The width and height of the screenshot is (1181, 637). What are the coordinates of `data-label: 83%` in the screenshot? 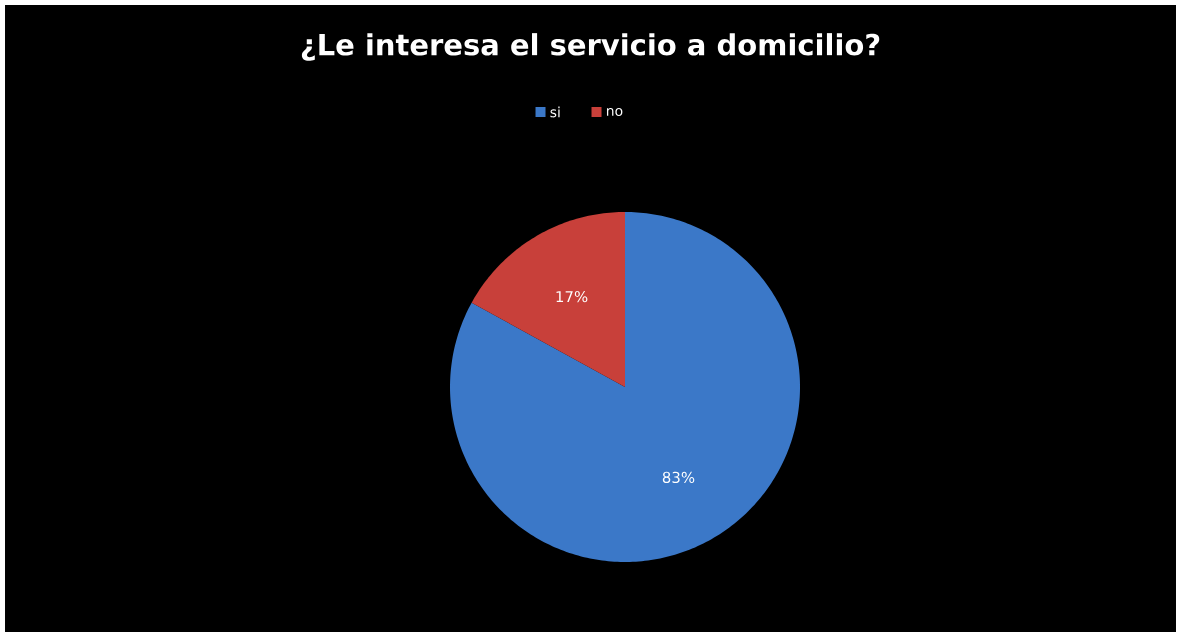 It's located at (678, 477).